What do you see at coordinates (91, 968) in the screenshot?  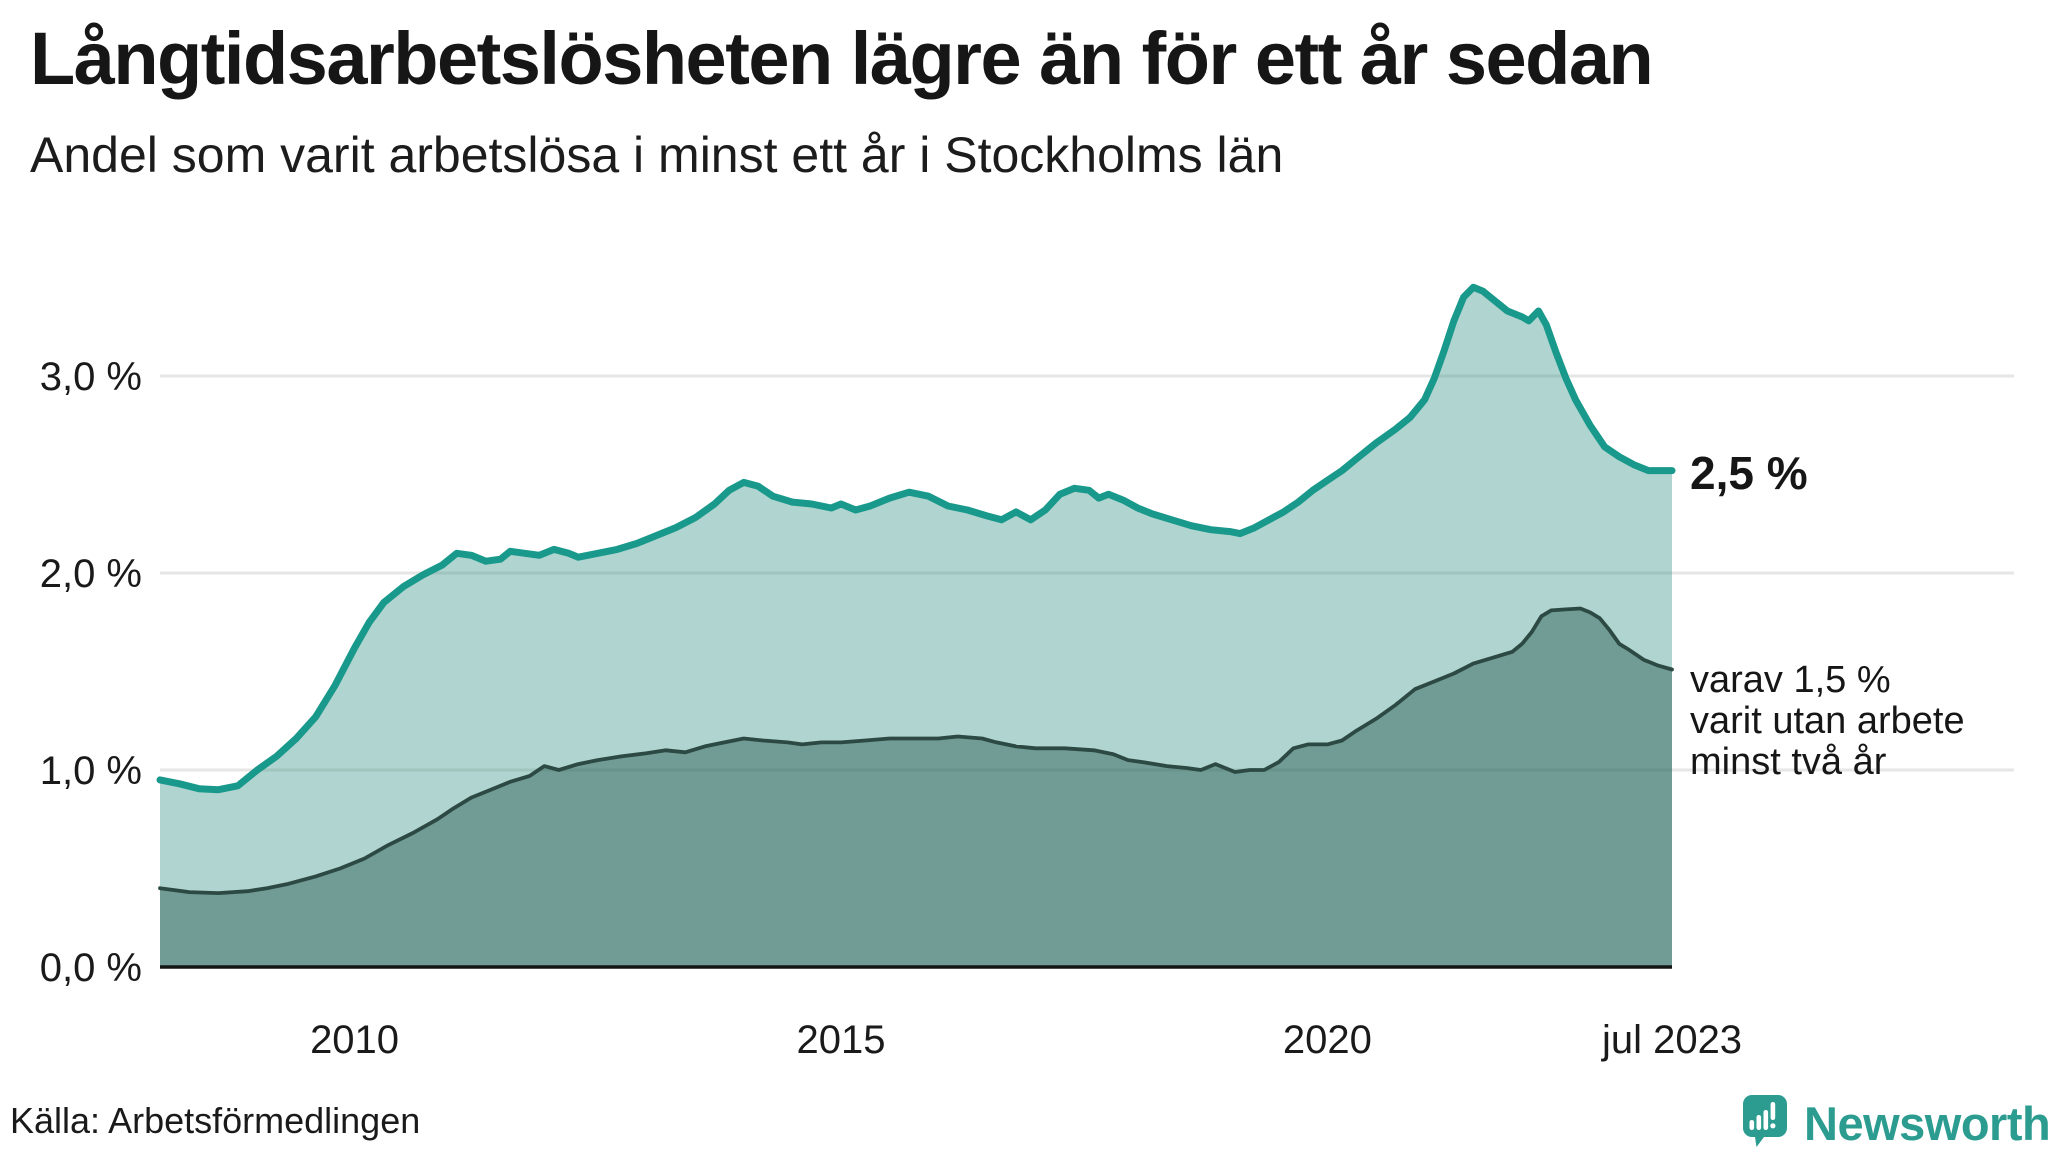 I see `y-axis-label-0: 0,0 %` at bounding box center [91, 968].